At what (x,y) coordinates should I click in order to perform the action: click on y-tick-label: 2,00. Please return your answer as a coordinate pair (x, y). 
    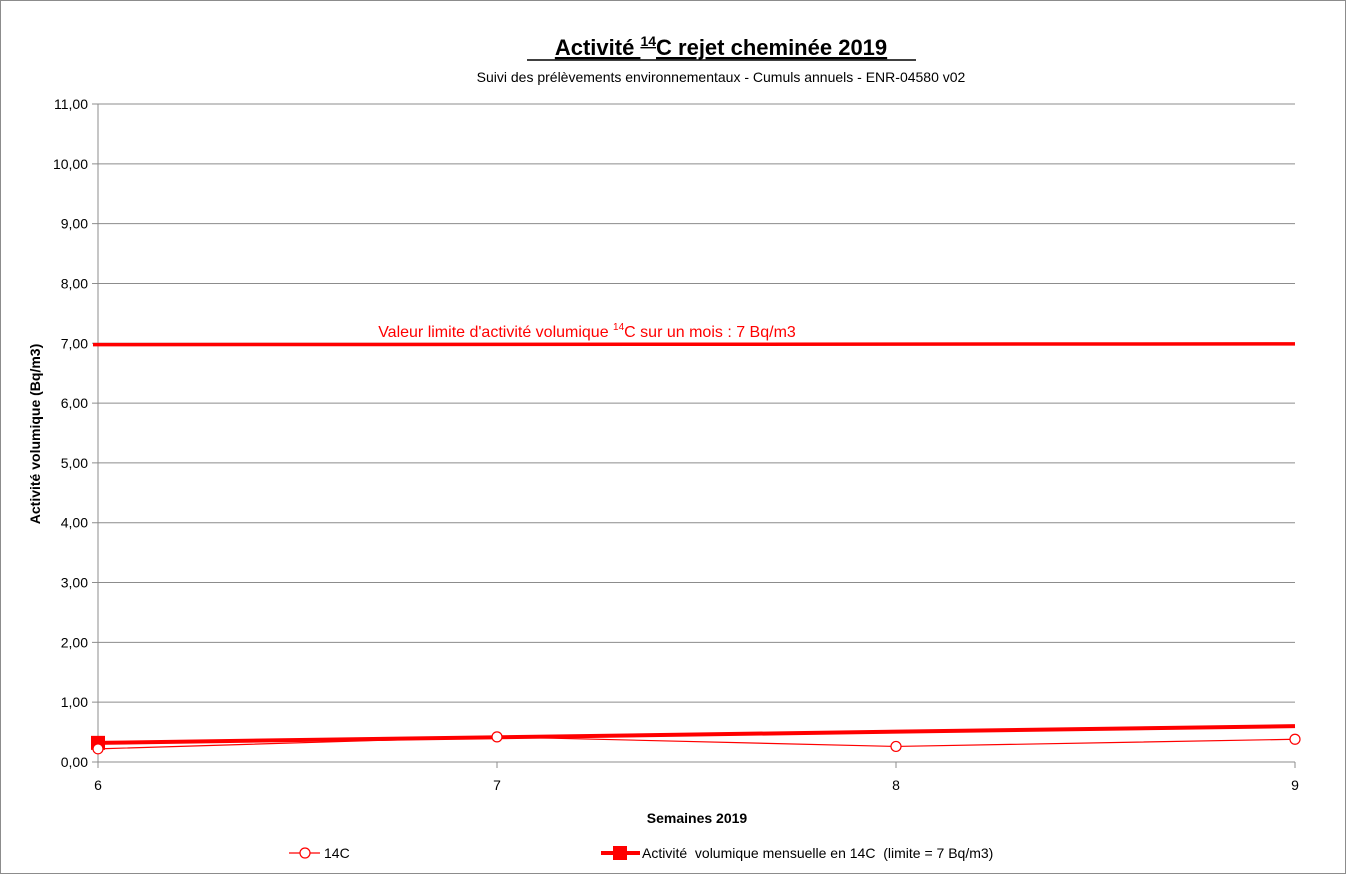
    Looking at the image, I should click on (74, 642).